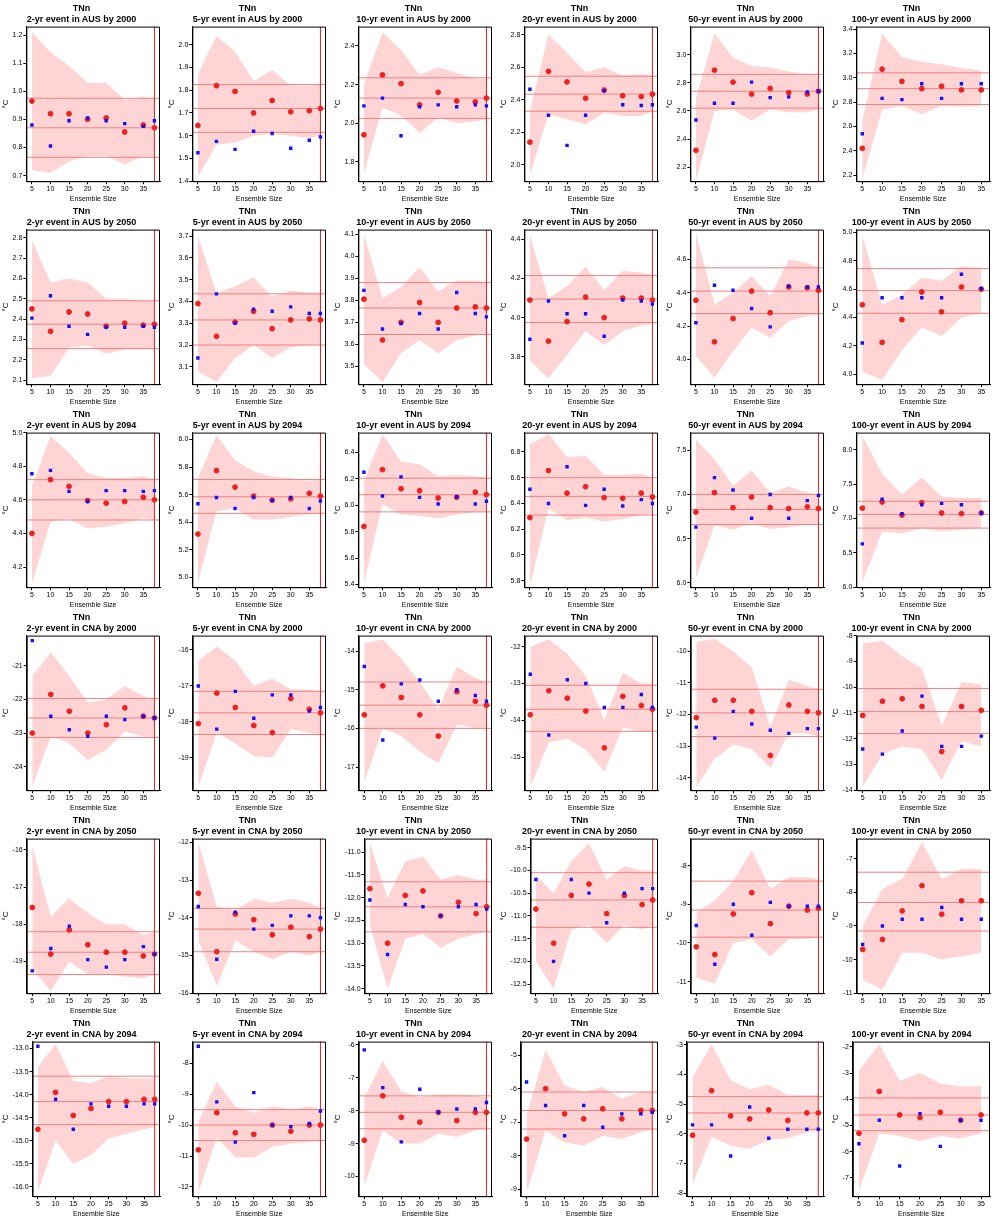 This screenshot has height=1220, width=995. Describe the element at coordinates (579, 18) in the screenshot. I see `chart-subtitle: 20-yr event in AUS by 2000` at that location.